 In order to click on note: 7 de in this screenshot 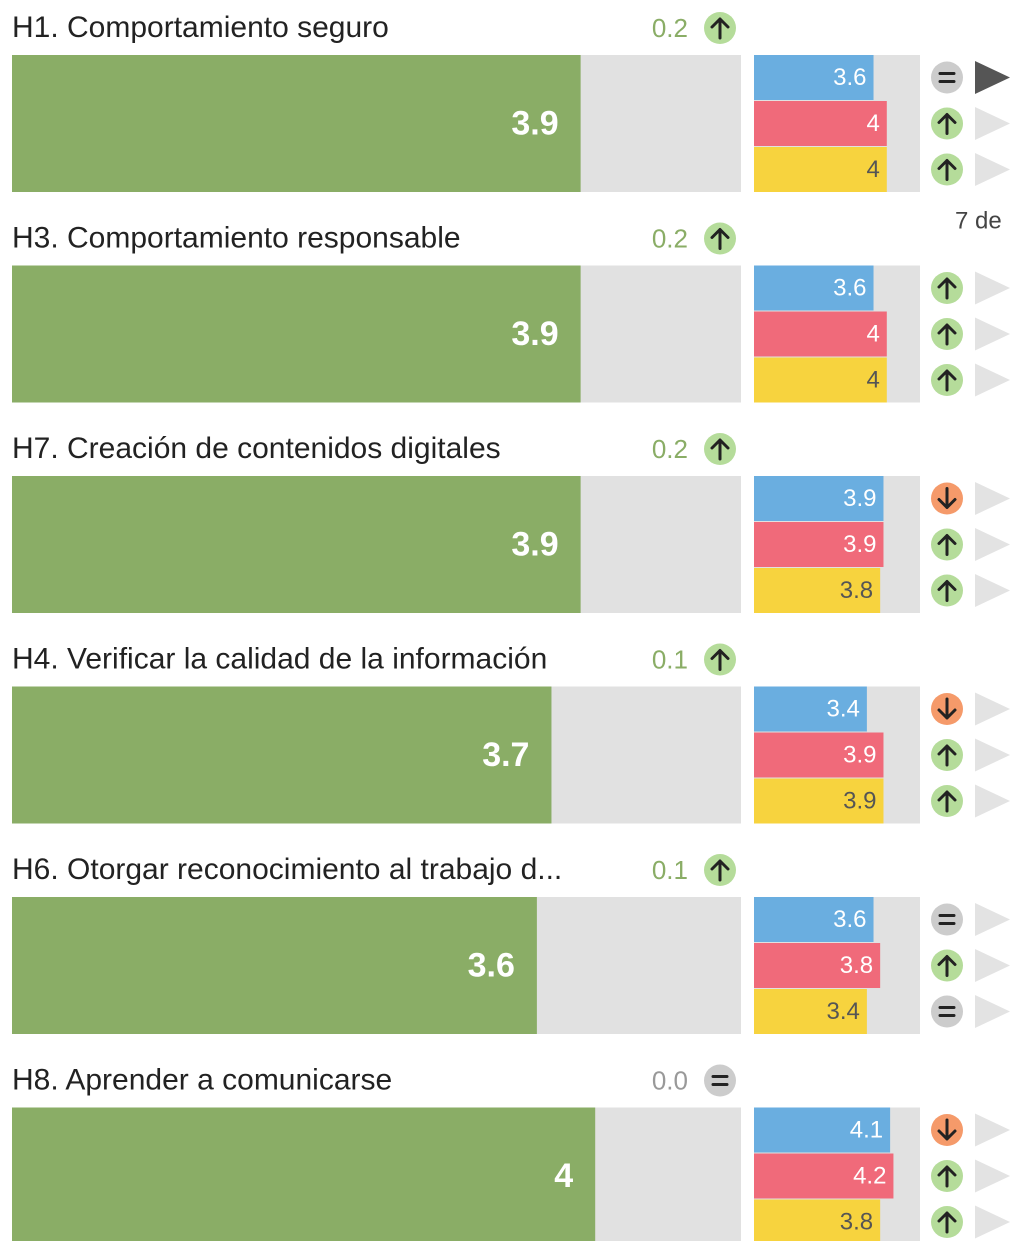, I will do `click(978, 220)`.